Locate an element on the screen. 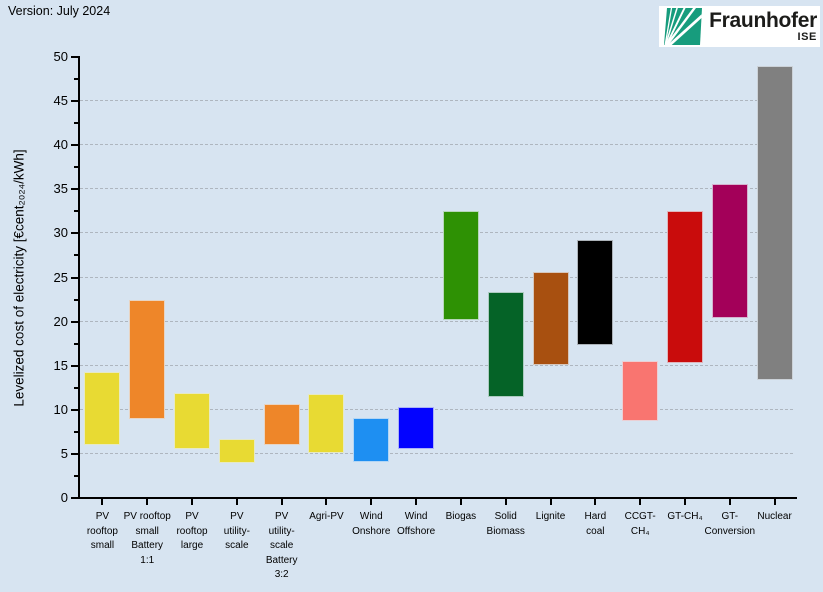 Image resolution: width=823 pixels, height=592 pixels. x-category-label: Wind Onshore is located at coordinates (371, 524).